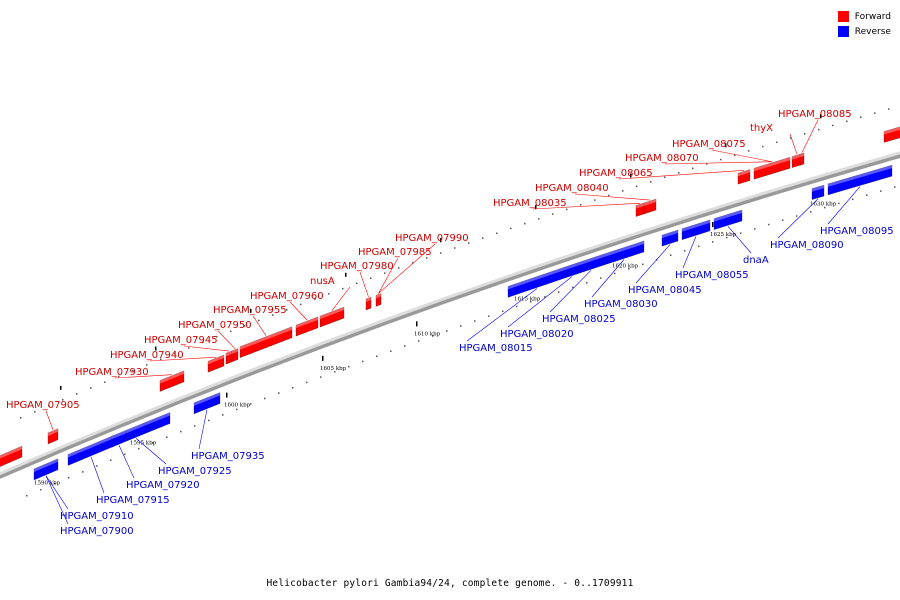  Describe the element at coordinates (665, 290) in the screenshot. I see `reverse-gene-label: HPGAM_08045` at that location.